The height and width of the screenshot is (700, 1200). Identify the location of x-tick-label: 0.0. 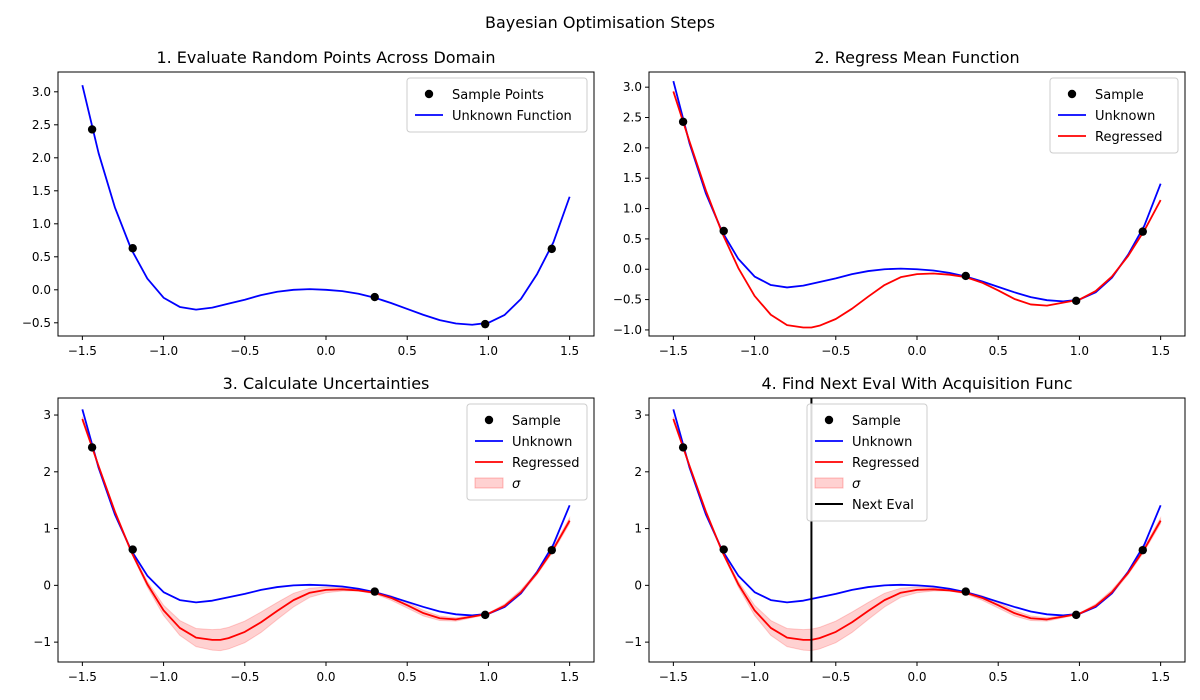
(916, 351).